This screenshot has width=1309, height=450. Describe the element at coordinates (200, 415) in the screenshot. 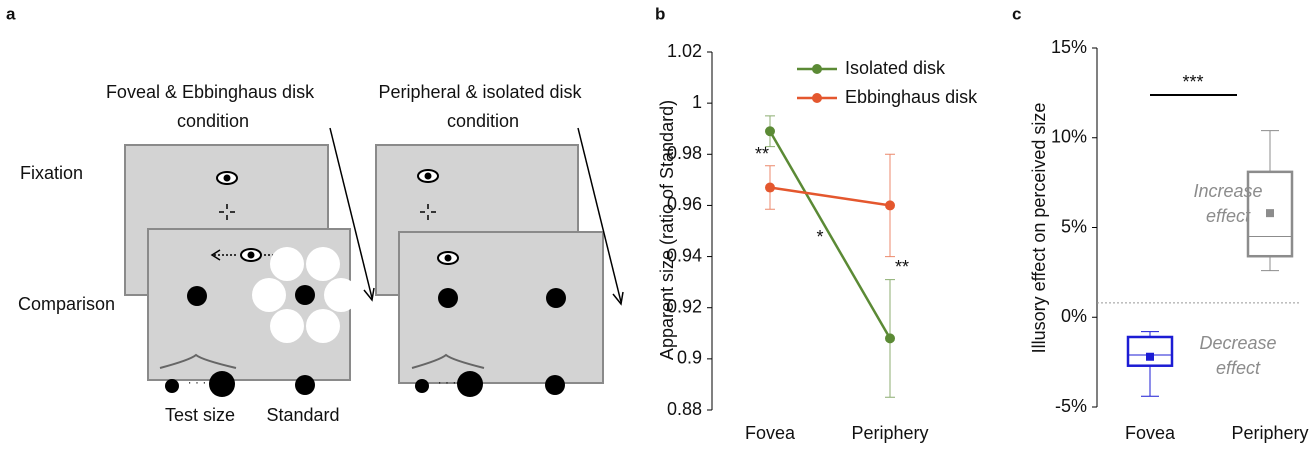

I see `bottom-label: Test size` at that location.